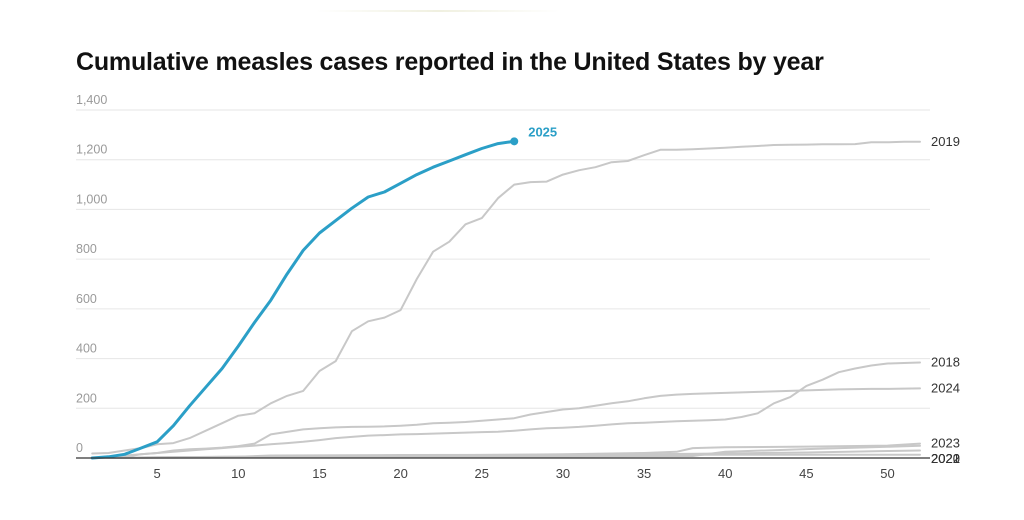 The height and width of the screenshot is (520, 1024). What do you see at coordinates (514, 141) in the screenshot?
I see `series-end-marker-2025` at bounding box center [514, 141].